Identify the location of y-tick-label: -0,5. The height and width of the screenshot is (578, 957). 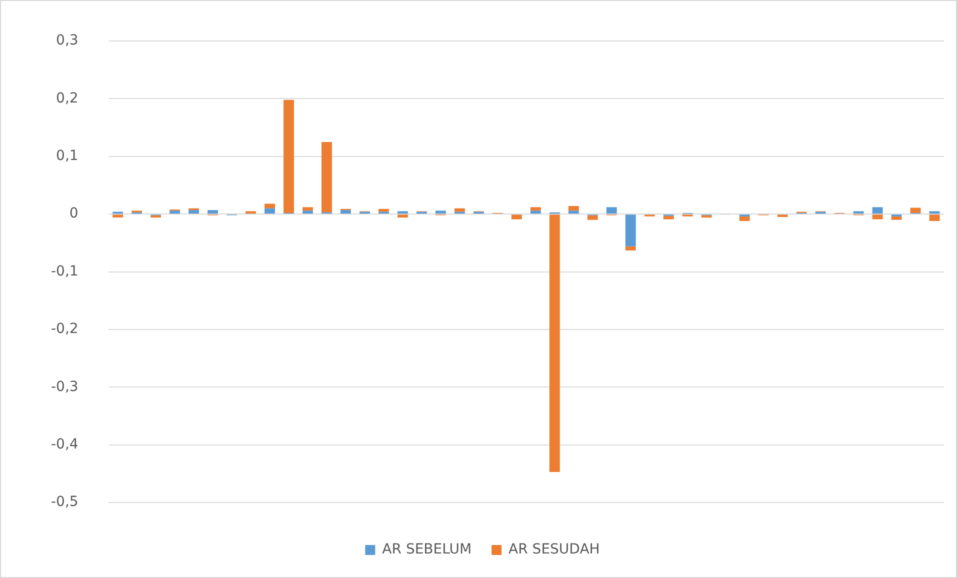
(64, 502).